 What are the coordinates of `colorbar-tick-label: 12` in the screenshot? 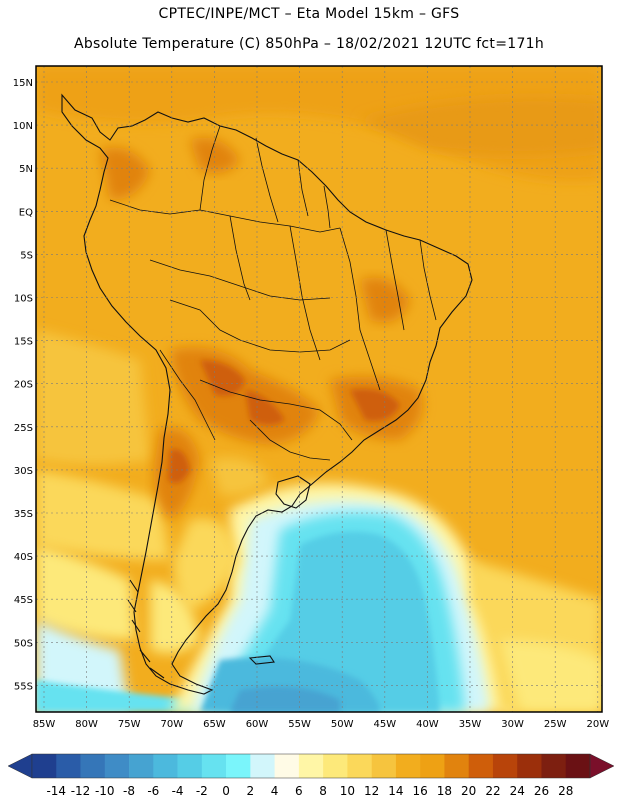 It's located at (371, 791).